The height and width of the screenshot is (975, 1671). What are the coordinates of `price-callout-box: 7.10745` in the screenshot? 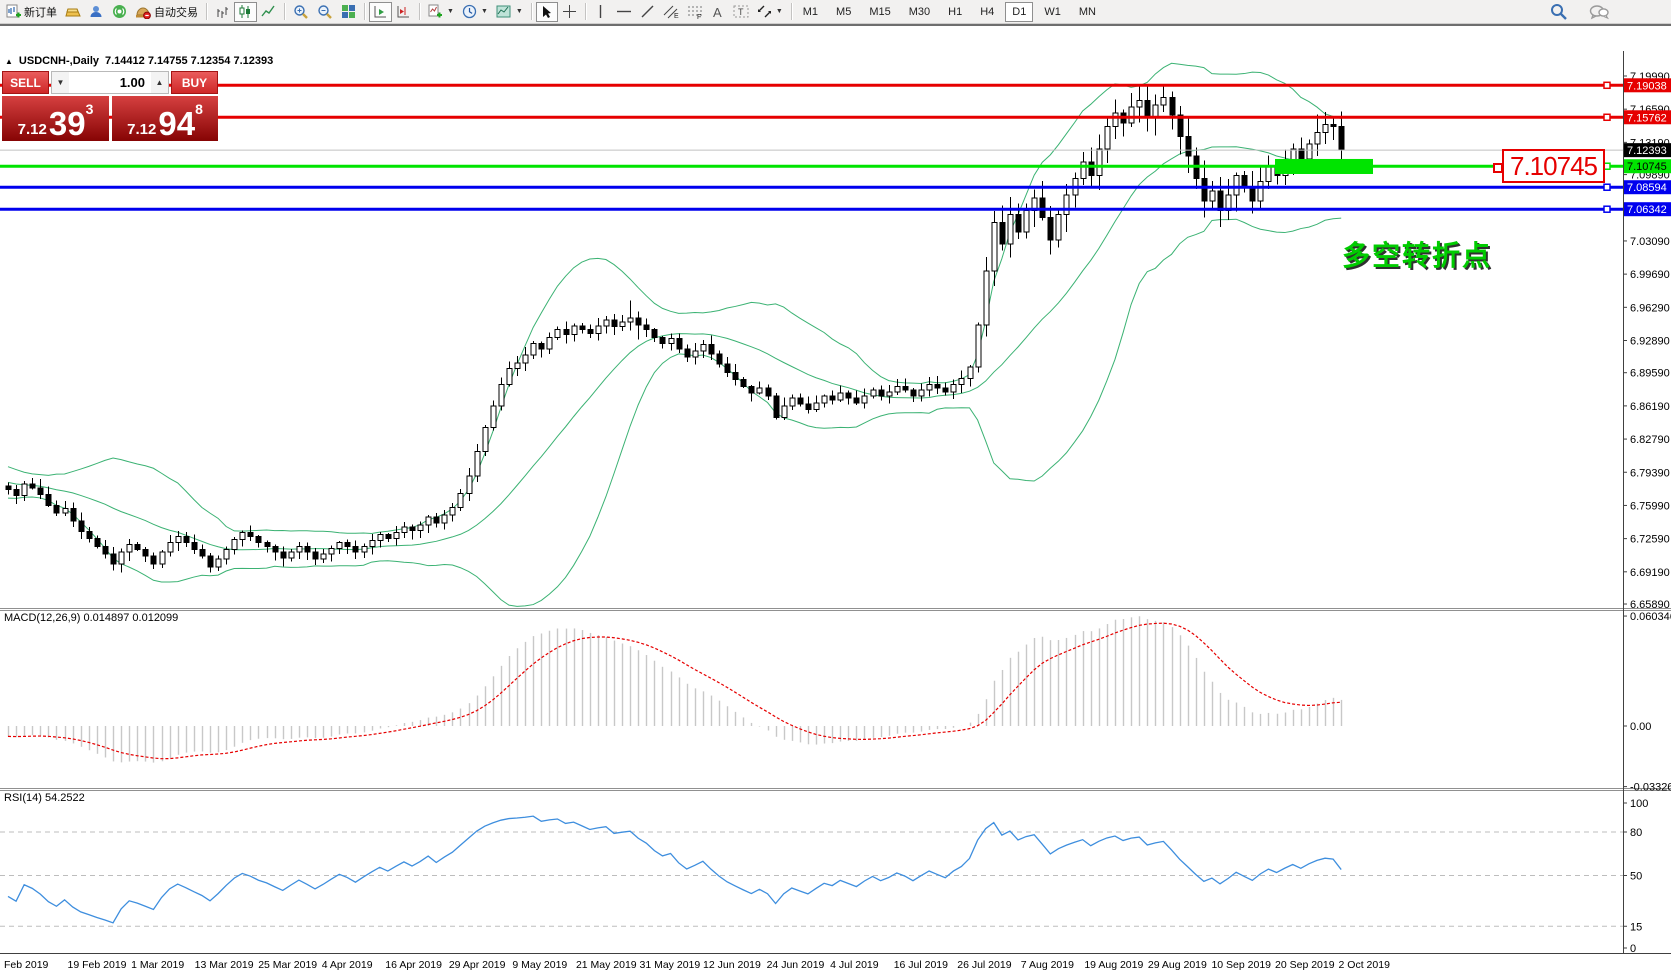 It's located at (1553, 166).